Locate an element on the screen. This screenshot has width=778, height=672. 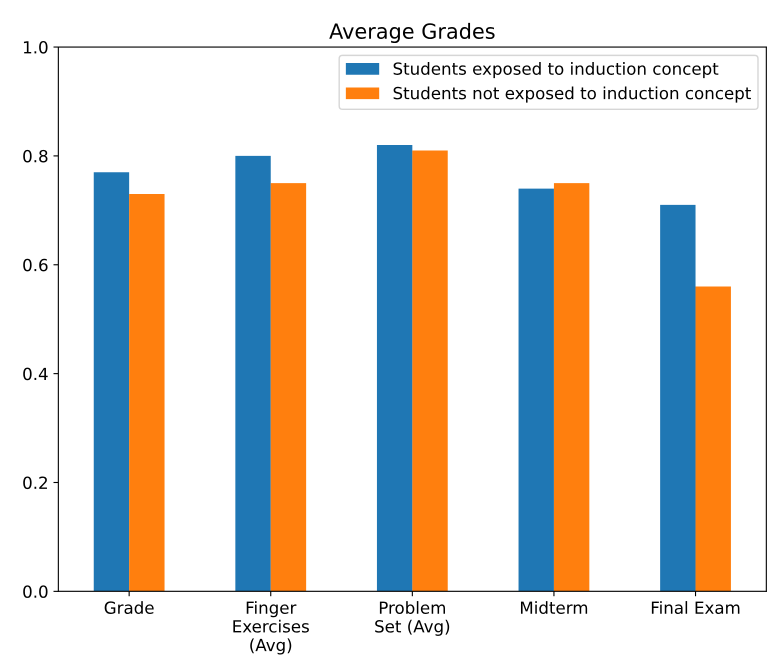
chart-title: Average Grades is located at coordinates (412, 33).